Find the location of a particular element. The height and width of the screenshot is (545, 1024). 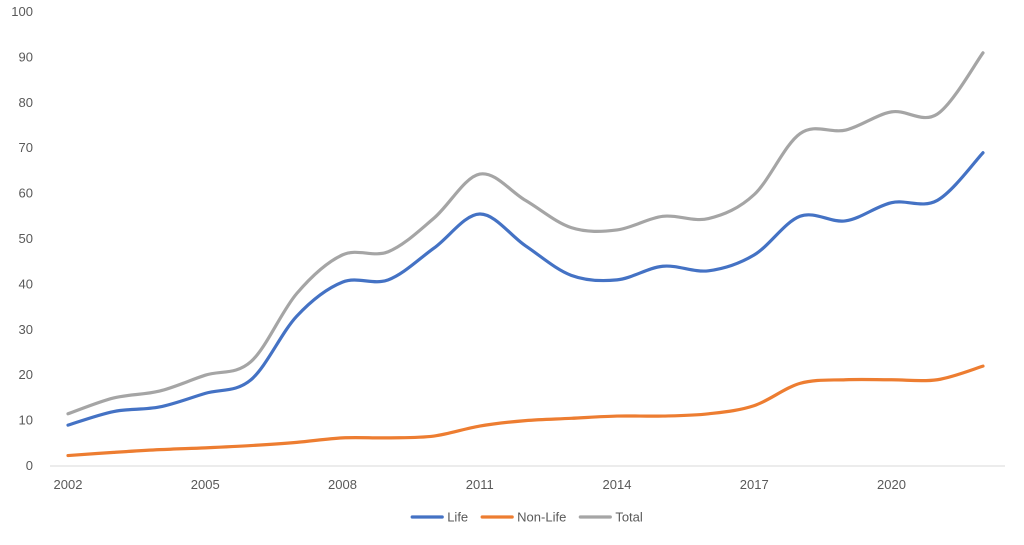

x-tick-label: 2014 is located at coordinates (617, 484).